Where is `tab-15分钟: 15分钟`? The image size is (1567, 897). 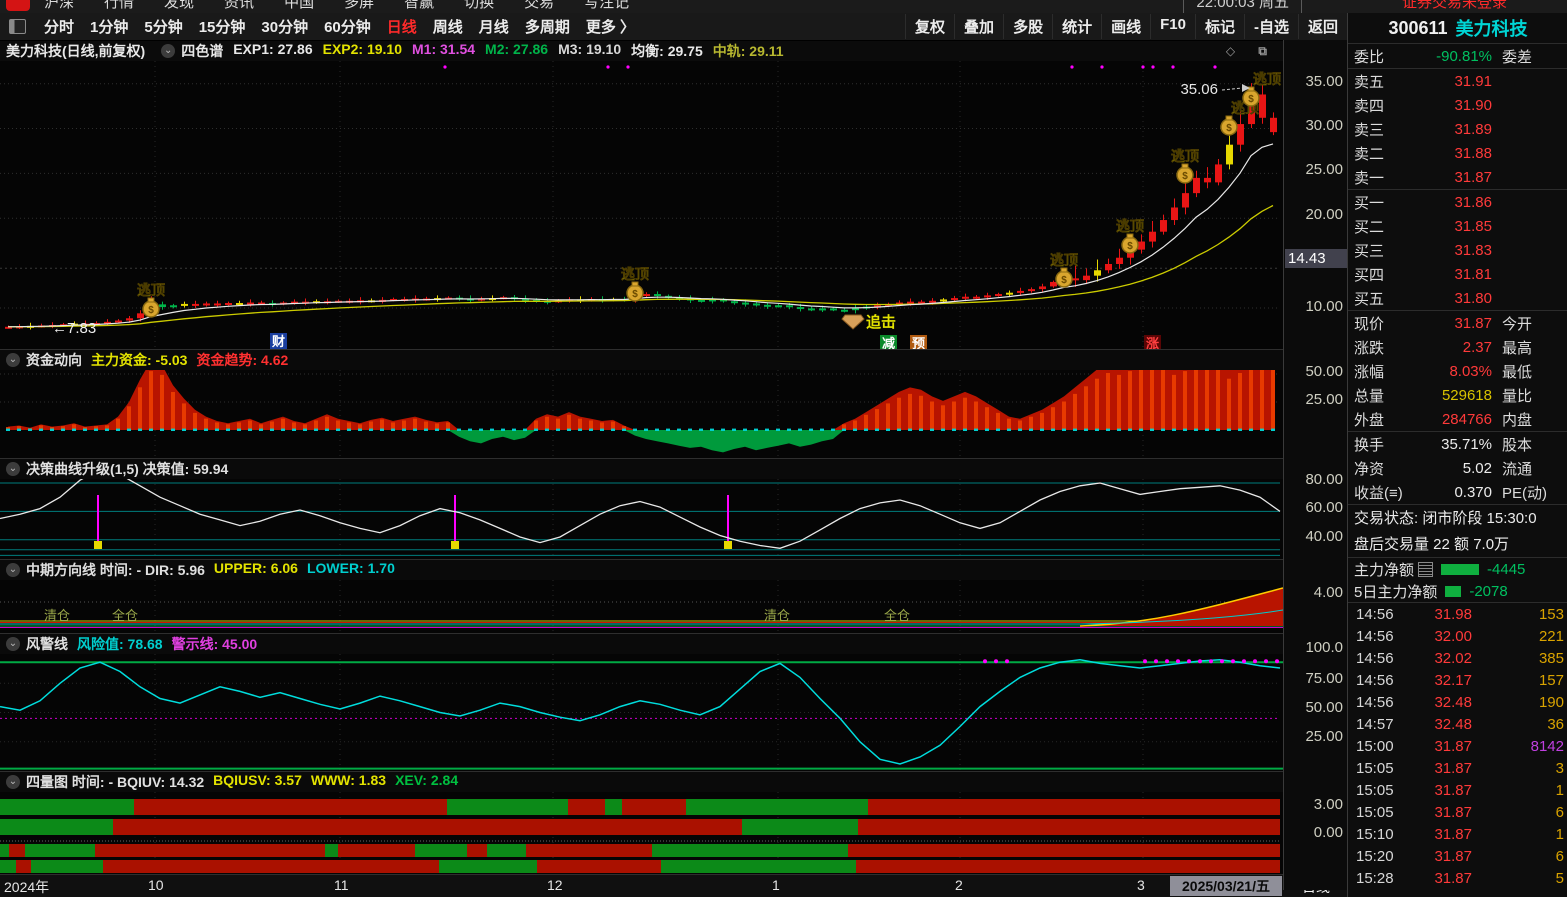
tab-15分钟: 15分钟 is located at coordinates (222, 27).